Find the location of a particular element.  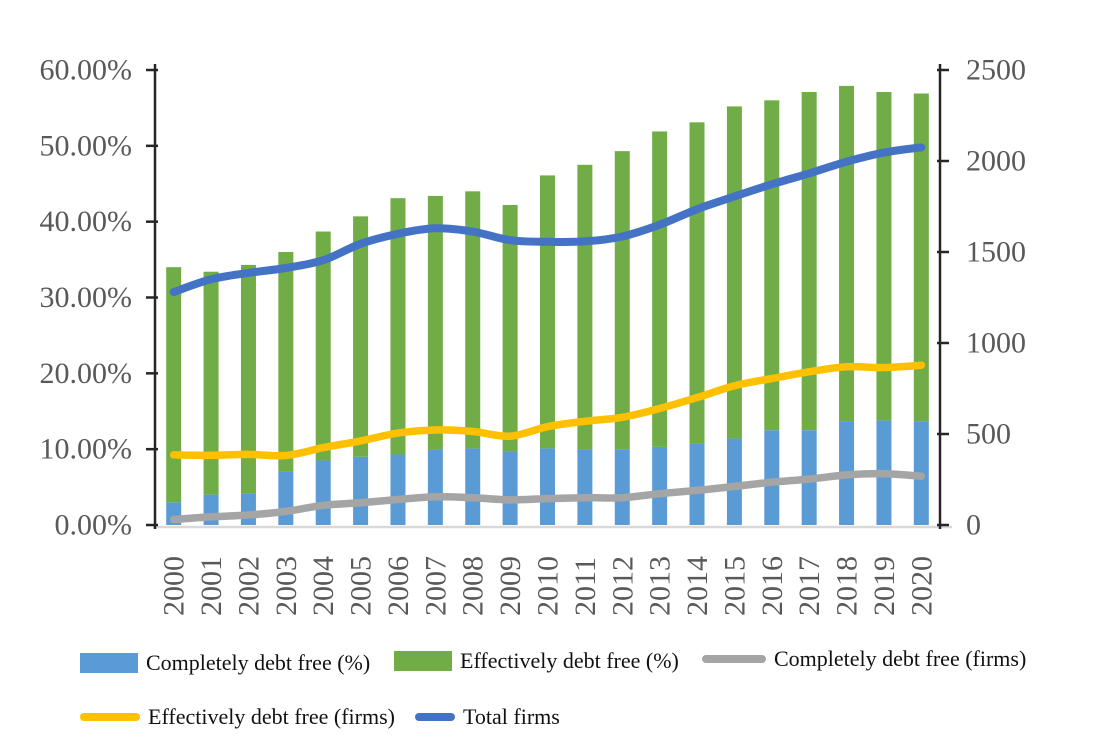

right-axis-tick-label: 500 is located at coordinates (988, 434).